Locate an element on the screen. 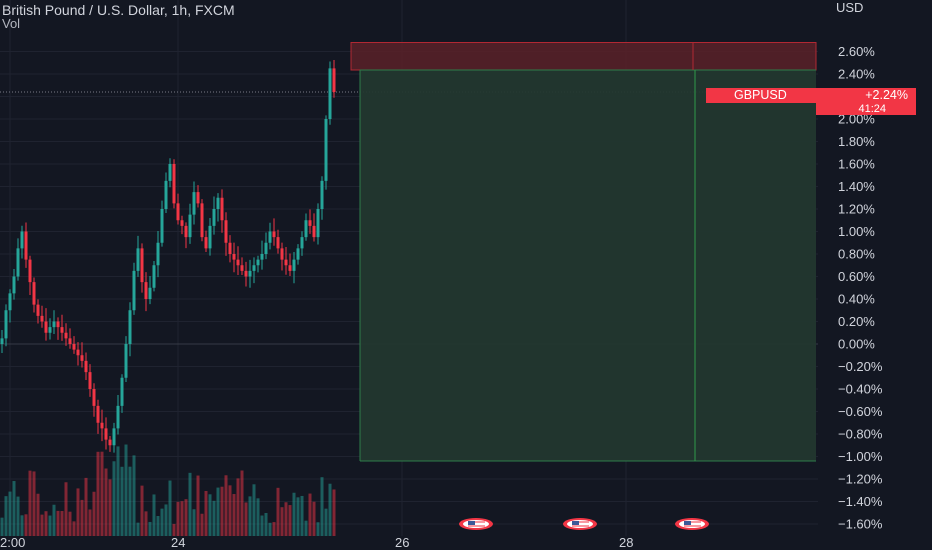  event-icon-face is located at coordinates (476, 524).